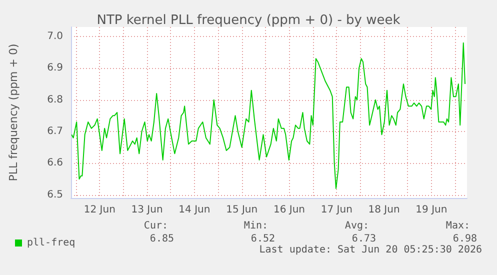 Image resolution: width=497 pixels, height=275 pixels. Describe the element at coordinates (364, 239) in the screenshot. I see `text: 6.73` at that location.